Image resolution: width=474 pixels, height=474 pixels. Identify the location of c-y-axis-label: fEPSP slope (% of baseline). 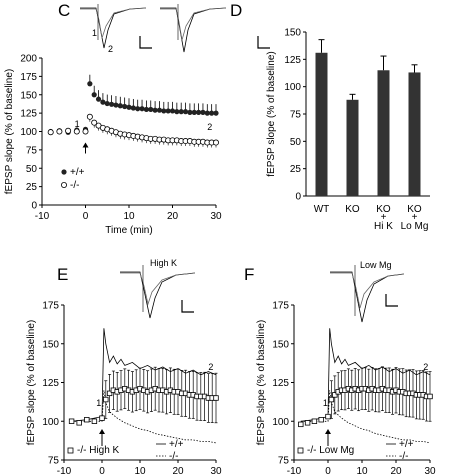
(9, 131).